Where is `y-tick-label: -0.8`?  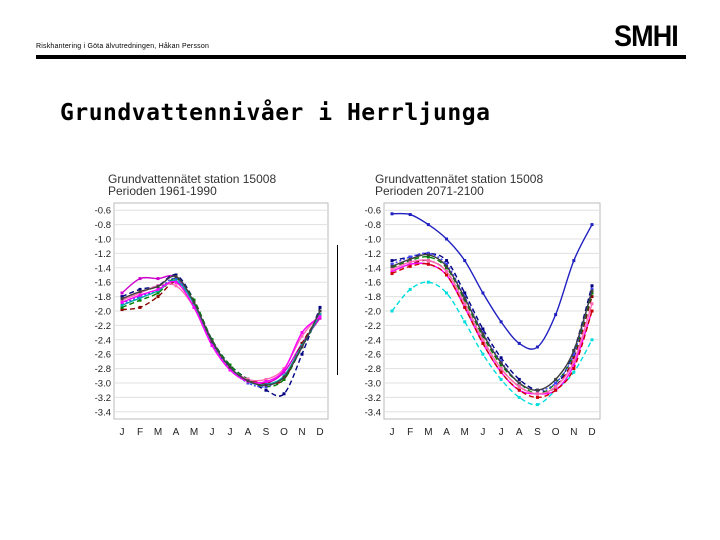
y-tick-label: -0.8 is located at coordinates (103, 225).